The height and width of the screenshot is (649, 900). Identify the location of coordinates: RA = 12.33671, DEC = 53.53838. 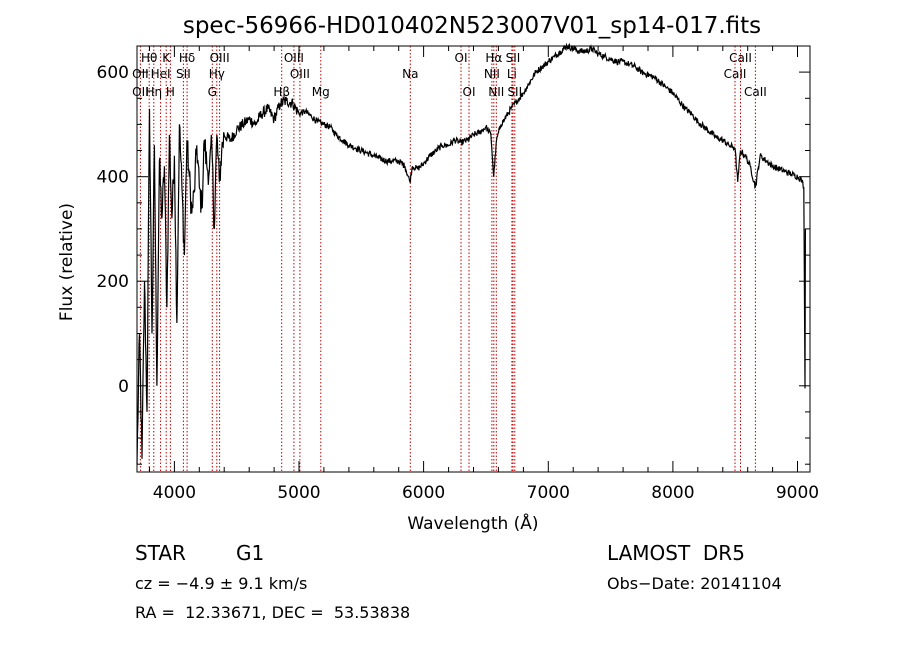
(273, 612).